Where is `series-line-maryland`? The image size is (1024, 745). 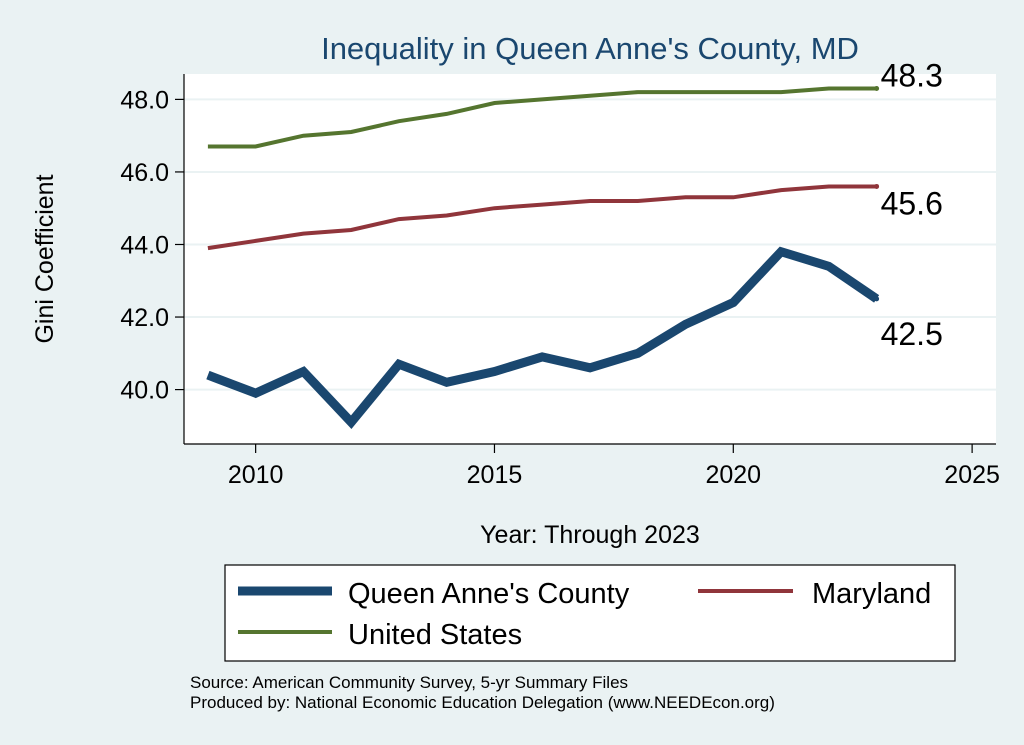 series-line-maryland is located at coordinates (542, 217).